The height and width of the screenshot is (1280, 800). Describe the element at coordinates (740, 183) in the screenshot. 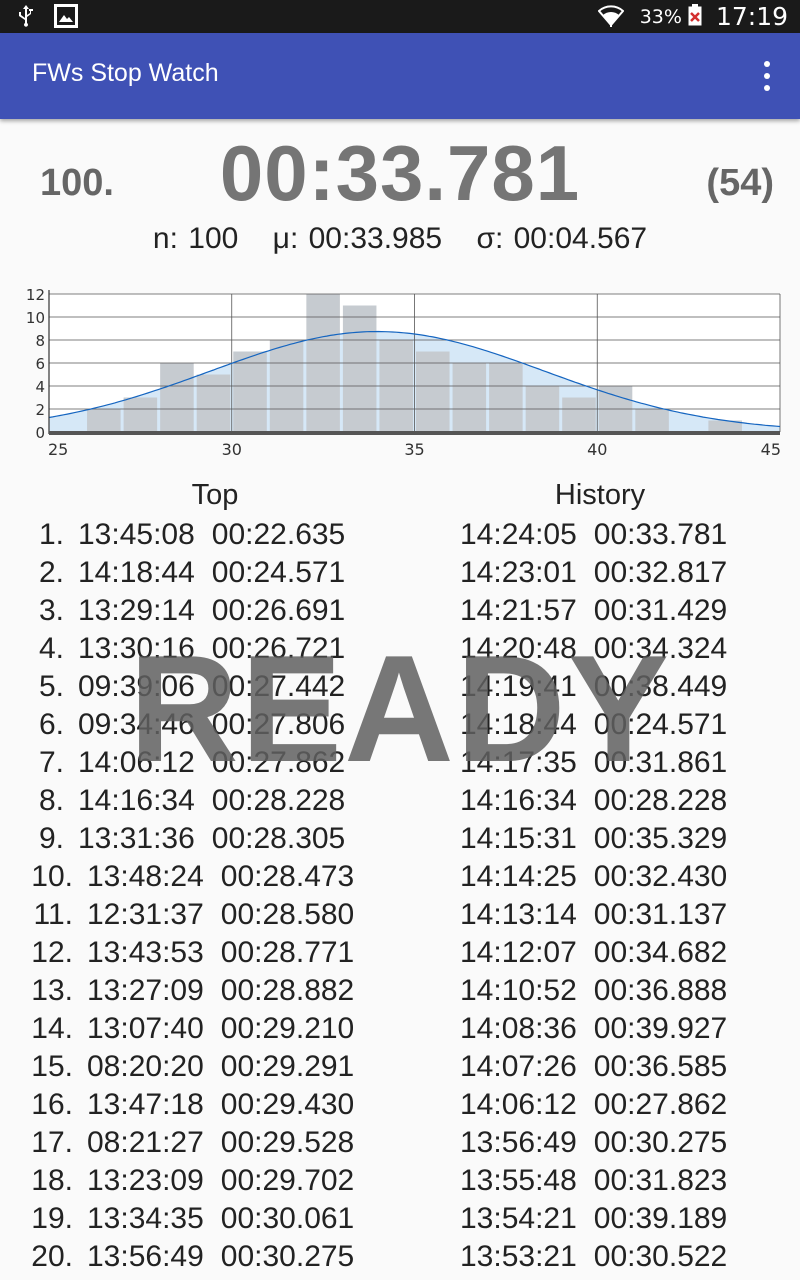

I see `lap-rank: (54)` at that location.